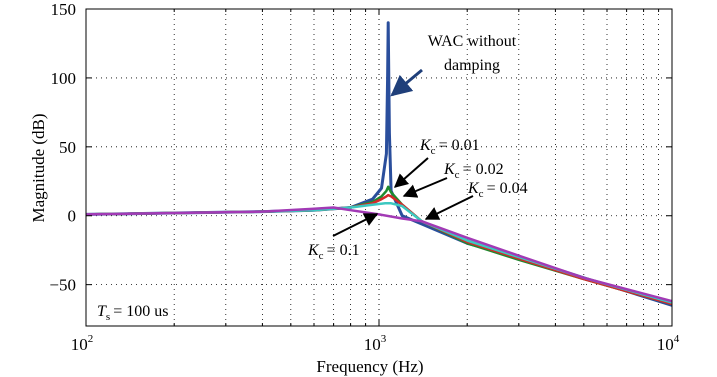  What do you see at coordinates (82, 343) in the screenshot?
I see `x-tick-label: 10²` at bounding box center [82, 343].